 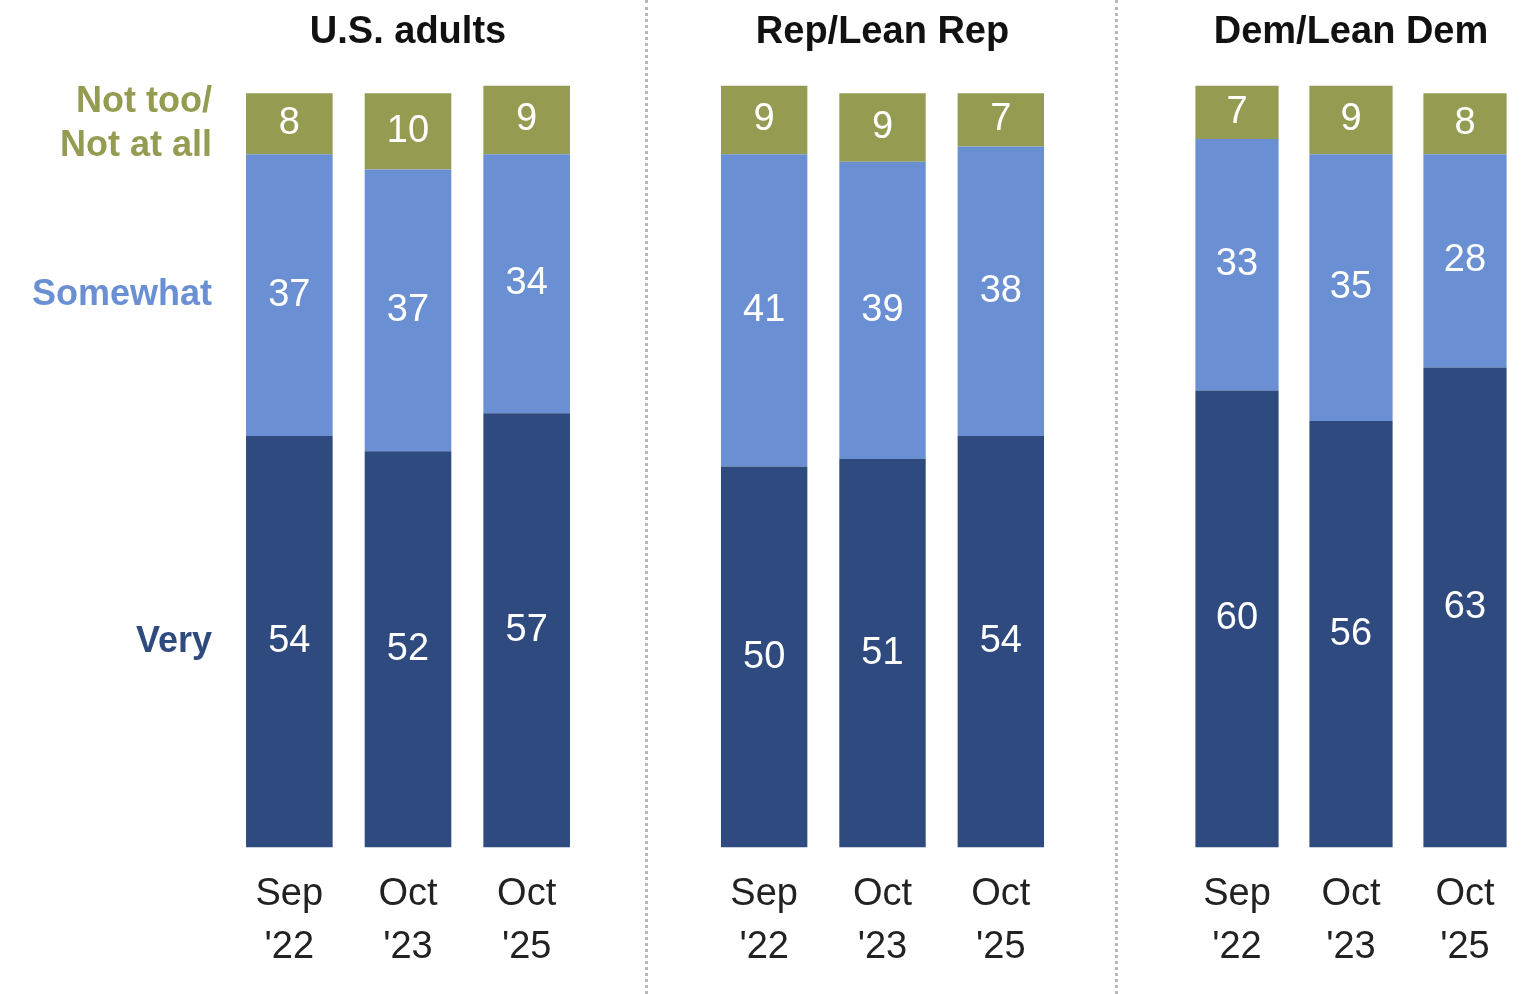 I want to click on data-label: 57, so click(x=526, y=627).